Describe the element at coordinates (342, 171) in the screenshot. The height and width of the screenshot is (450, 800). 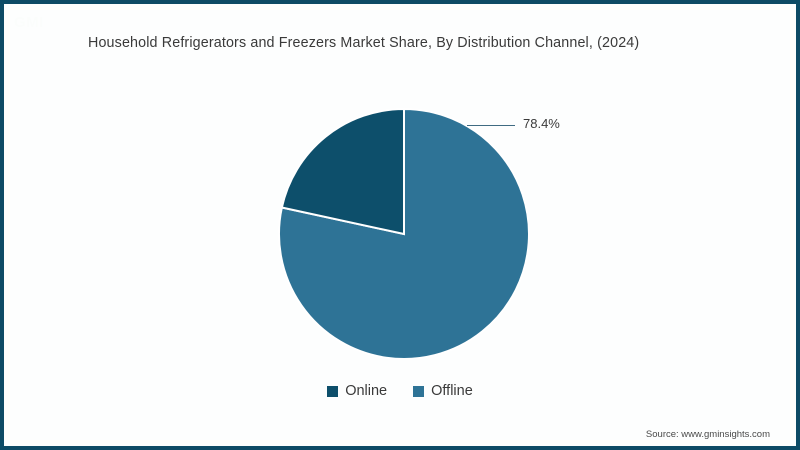
I see `pie-slice-online` at that location.